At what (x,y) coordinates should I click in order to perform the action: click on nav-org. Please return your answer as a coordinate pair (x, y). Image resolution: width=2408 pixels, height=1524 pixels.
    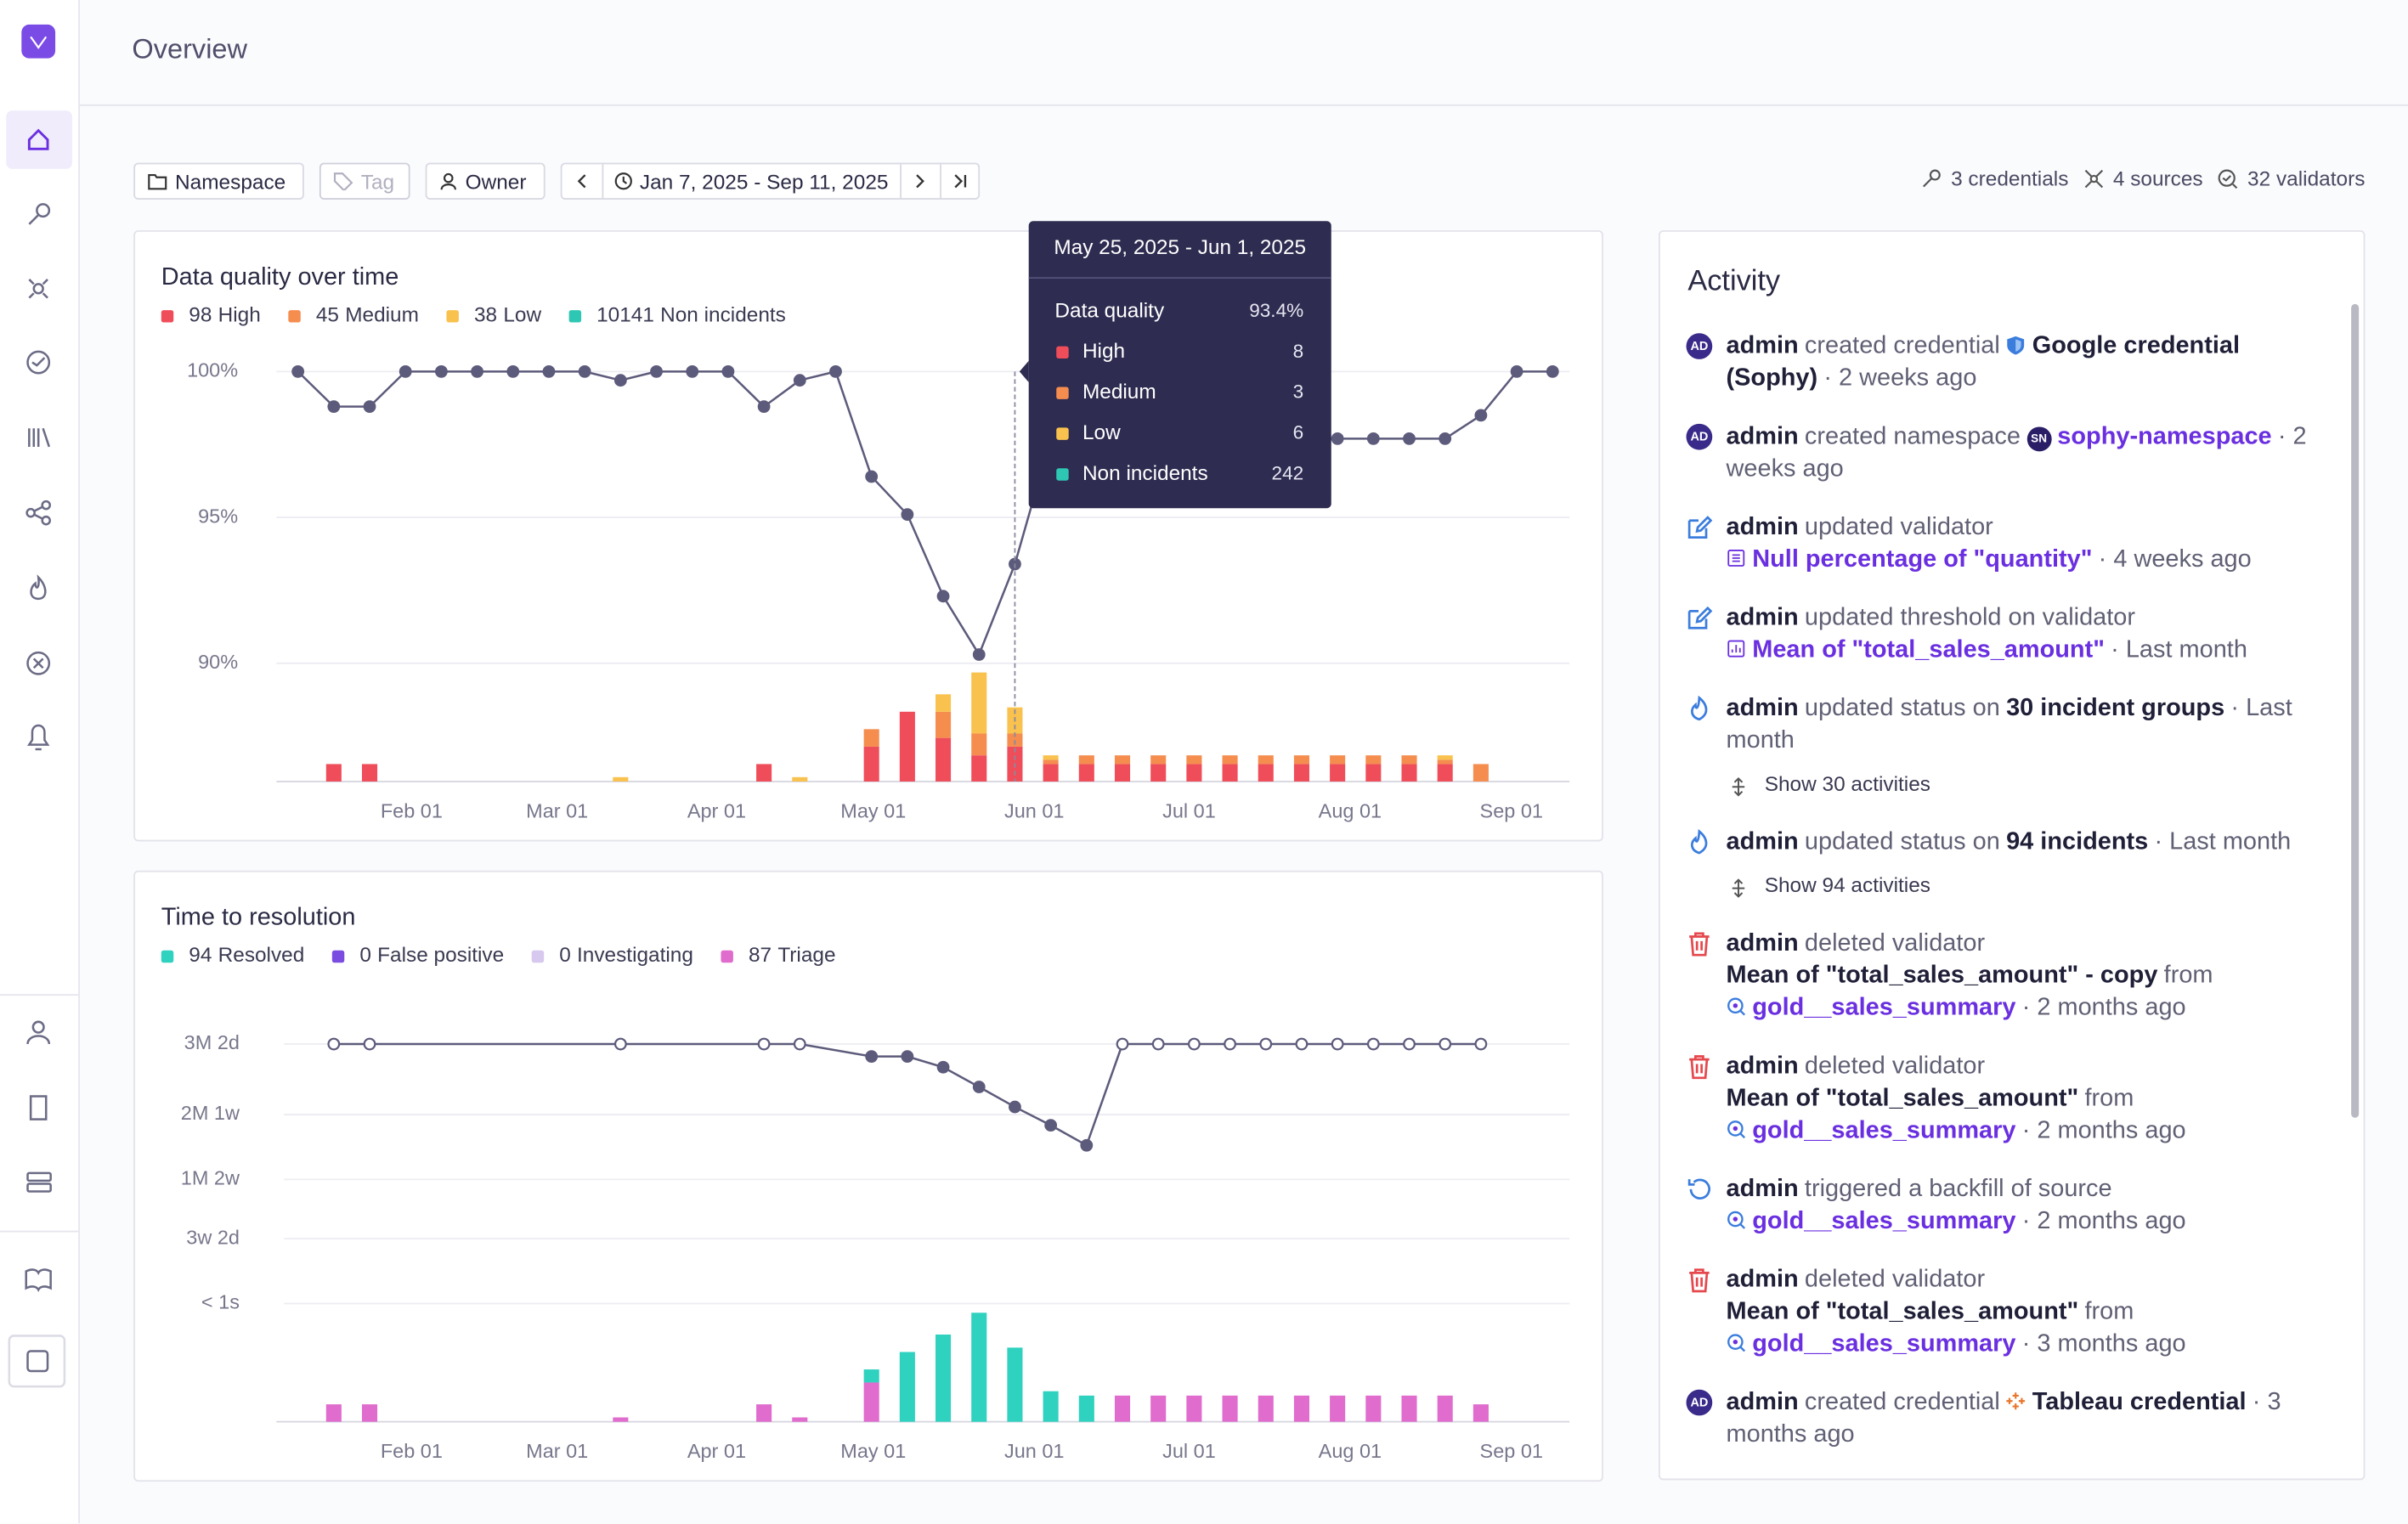
    Looking at the image, I should click on (38, 1107).